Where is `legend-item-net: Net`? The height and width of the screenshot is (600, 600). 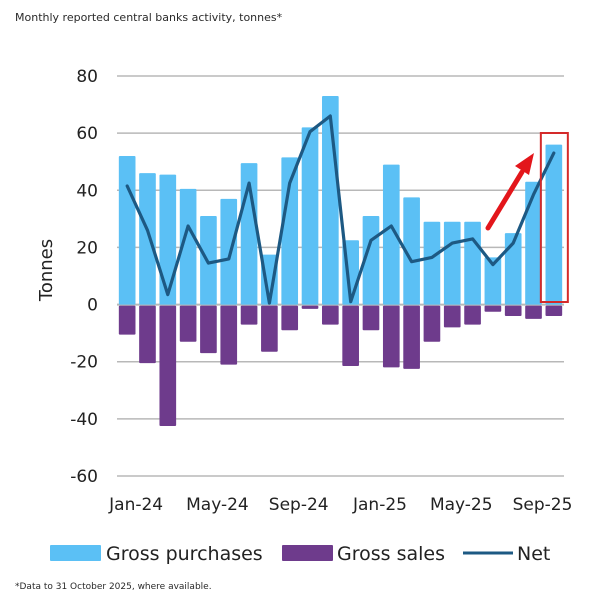
legend-item-net: Net is located at coordinates (506, 554).